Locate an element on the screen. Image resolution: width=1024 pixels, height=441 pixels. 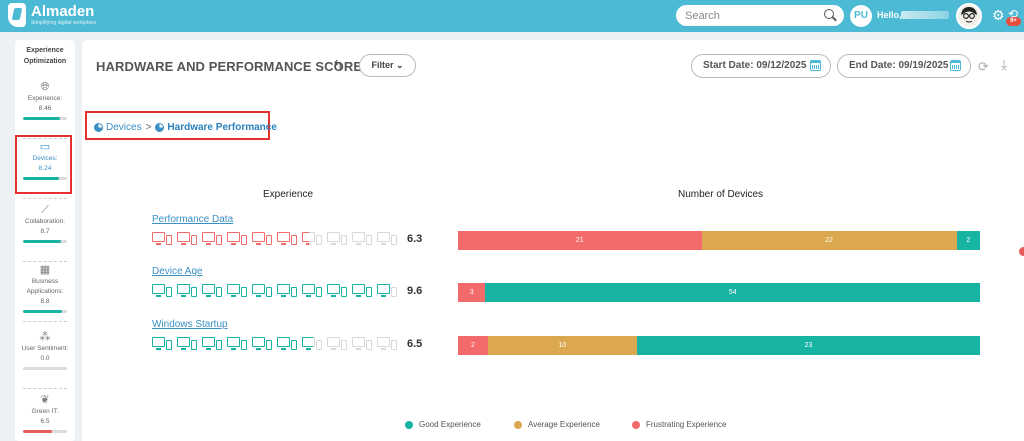
bar-segment-good: 23 is located at coordinates (808, 345).